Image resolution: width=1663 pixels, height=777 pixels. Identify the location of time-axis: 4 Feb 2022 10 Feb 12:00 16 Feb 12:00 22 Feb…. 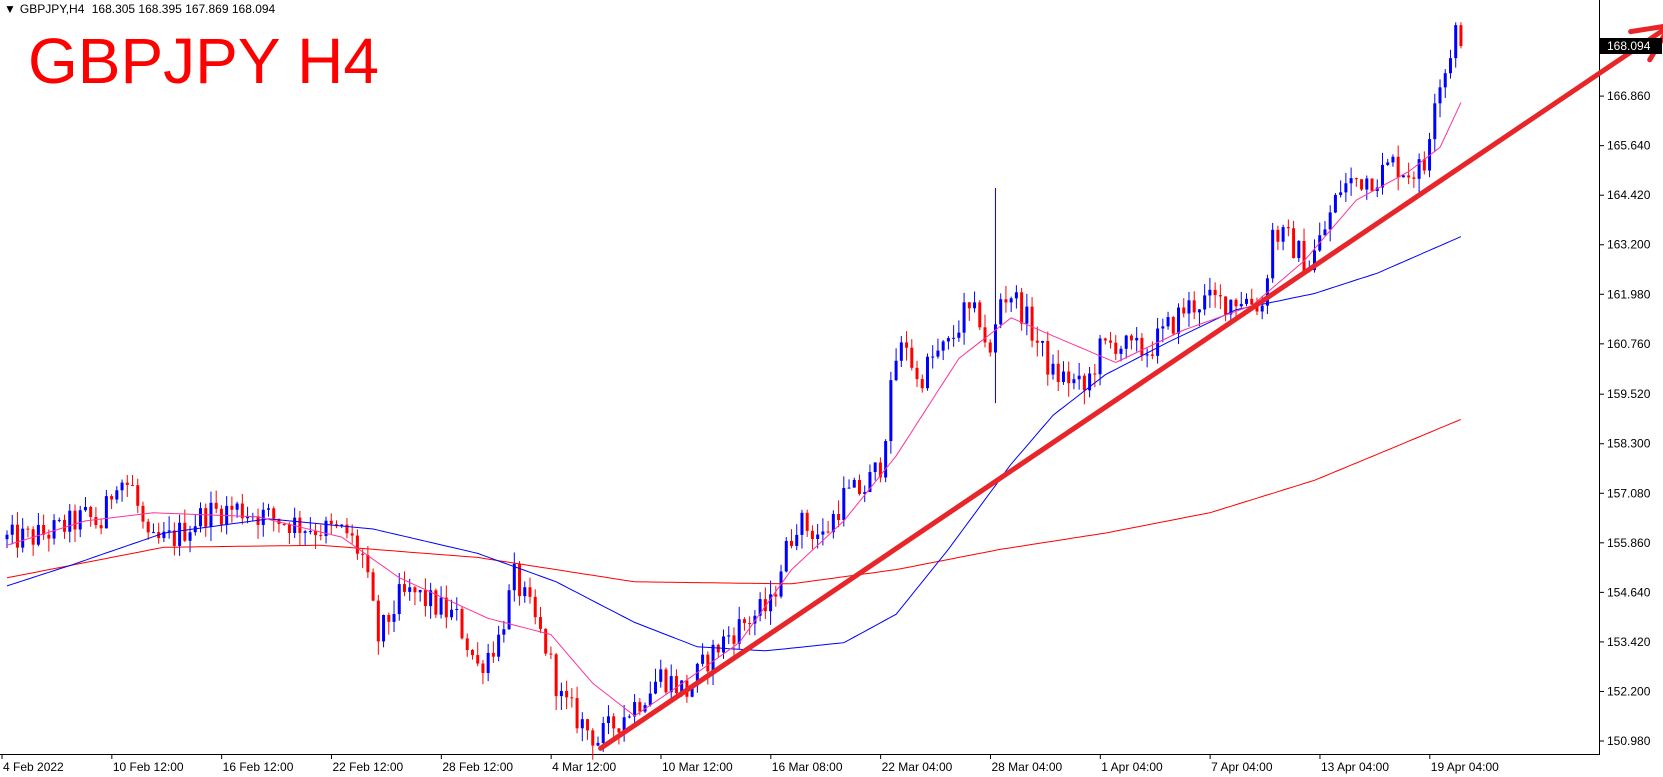
(750, 764).